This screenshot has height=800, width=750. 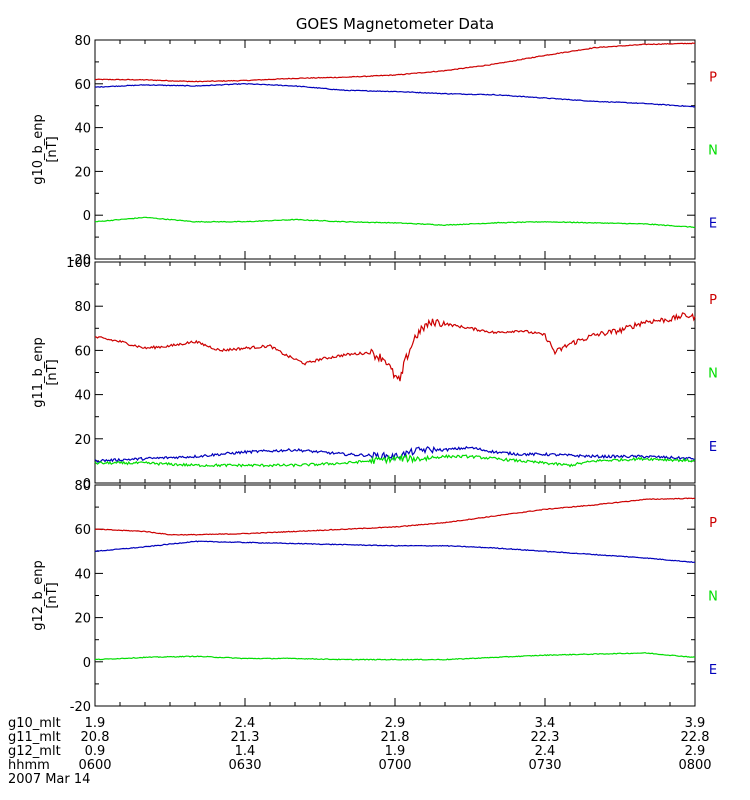 What do you see at coordinates (244, 765) in the screenshot?
I see `x-tick-label: 0630` at bounding box center [244, 765].